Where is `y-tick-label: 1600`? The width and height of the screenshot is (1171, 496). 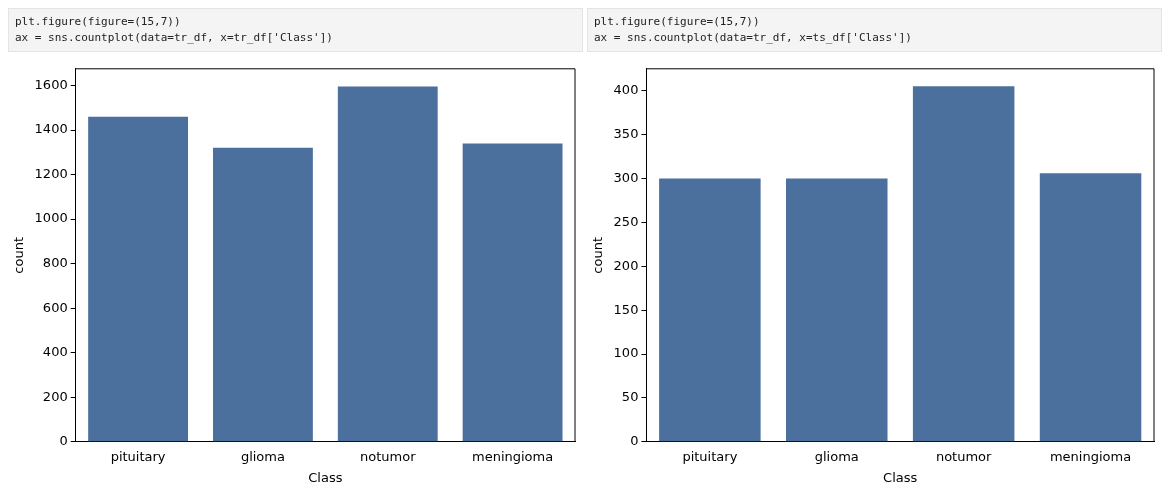 y-tick-label: 1600 is located at coordinates (51, 84).